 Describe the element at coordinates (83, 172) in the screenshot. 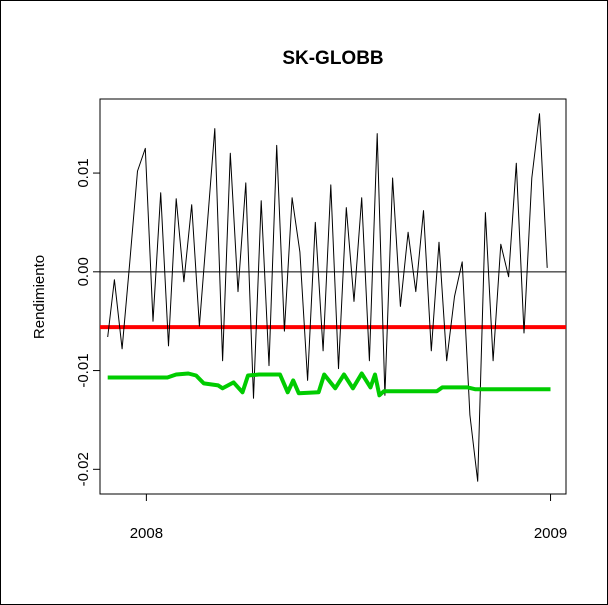

I see `y-tick-label-3: 0.01` at that location.